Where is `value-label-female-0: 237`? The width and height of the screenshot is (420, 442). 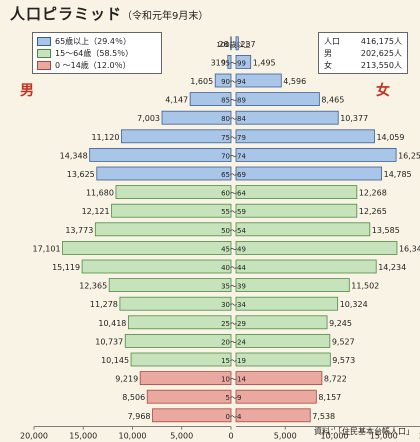 value-label-female-0: 237 is located at coordinates (247, 44).